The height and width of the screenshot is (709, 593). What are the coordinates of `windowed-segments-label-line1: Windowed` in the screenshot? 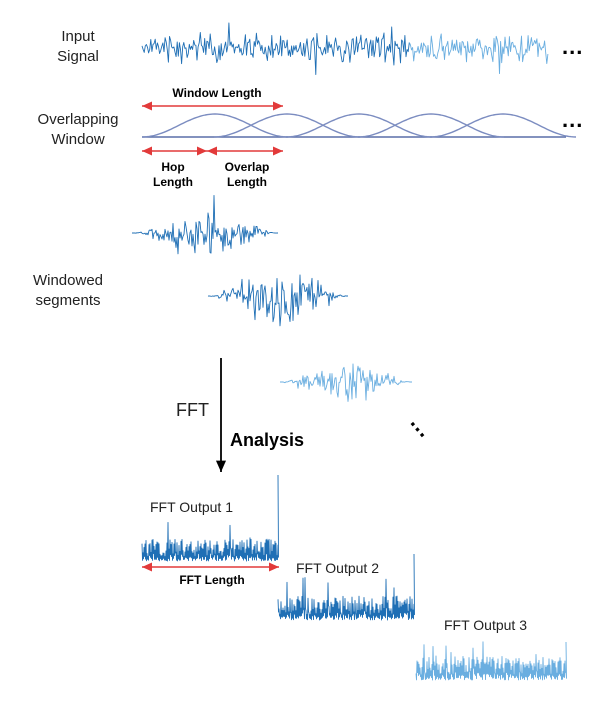 It's located at (68, 280).